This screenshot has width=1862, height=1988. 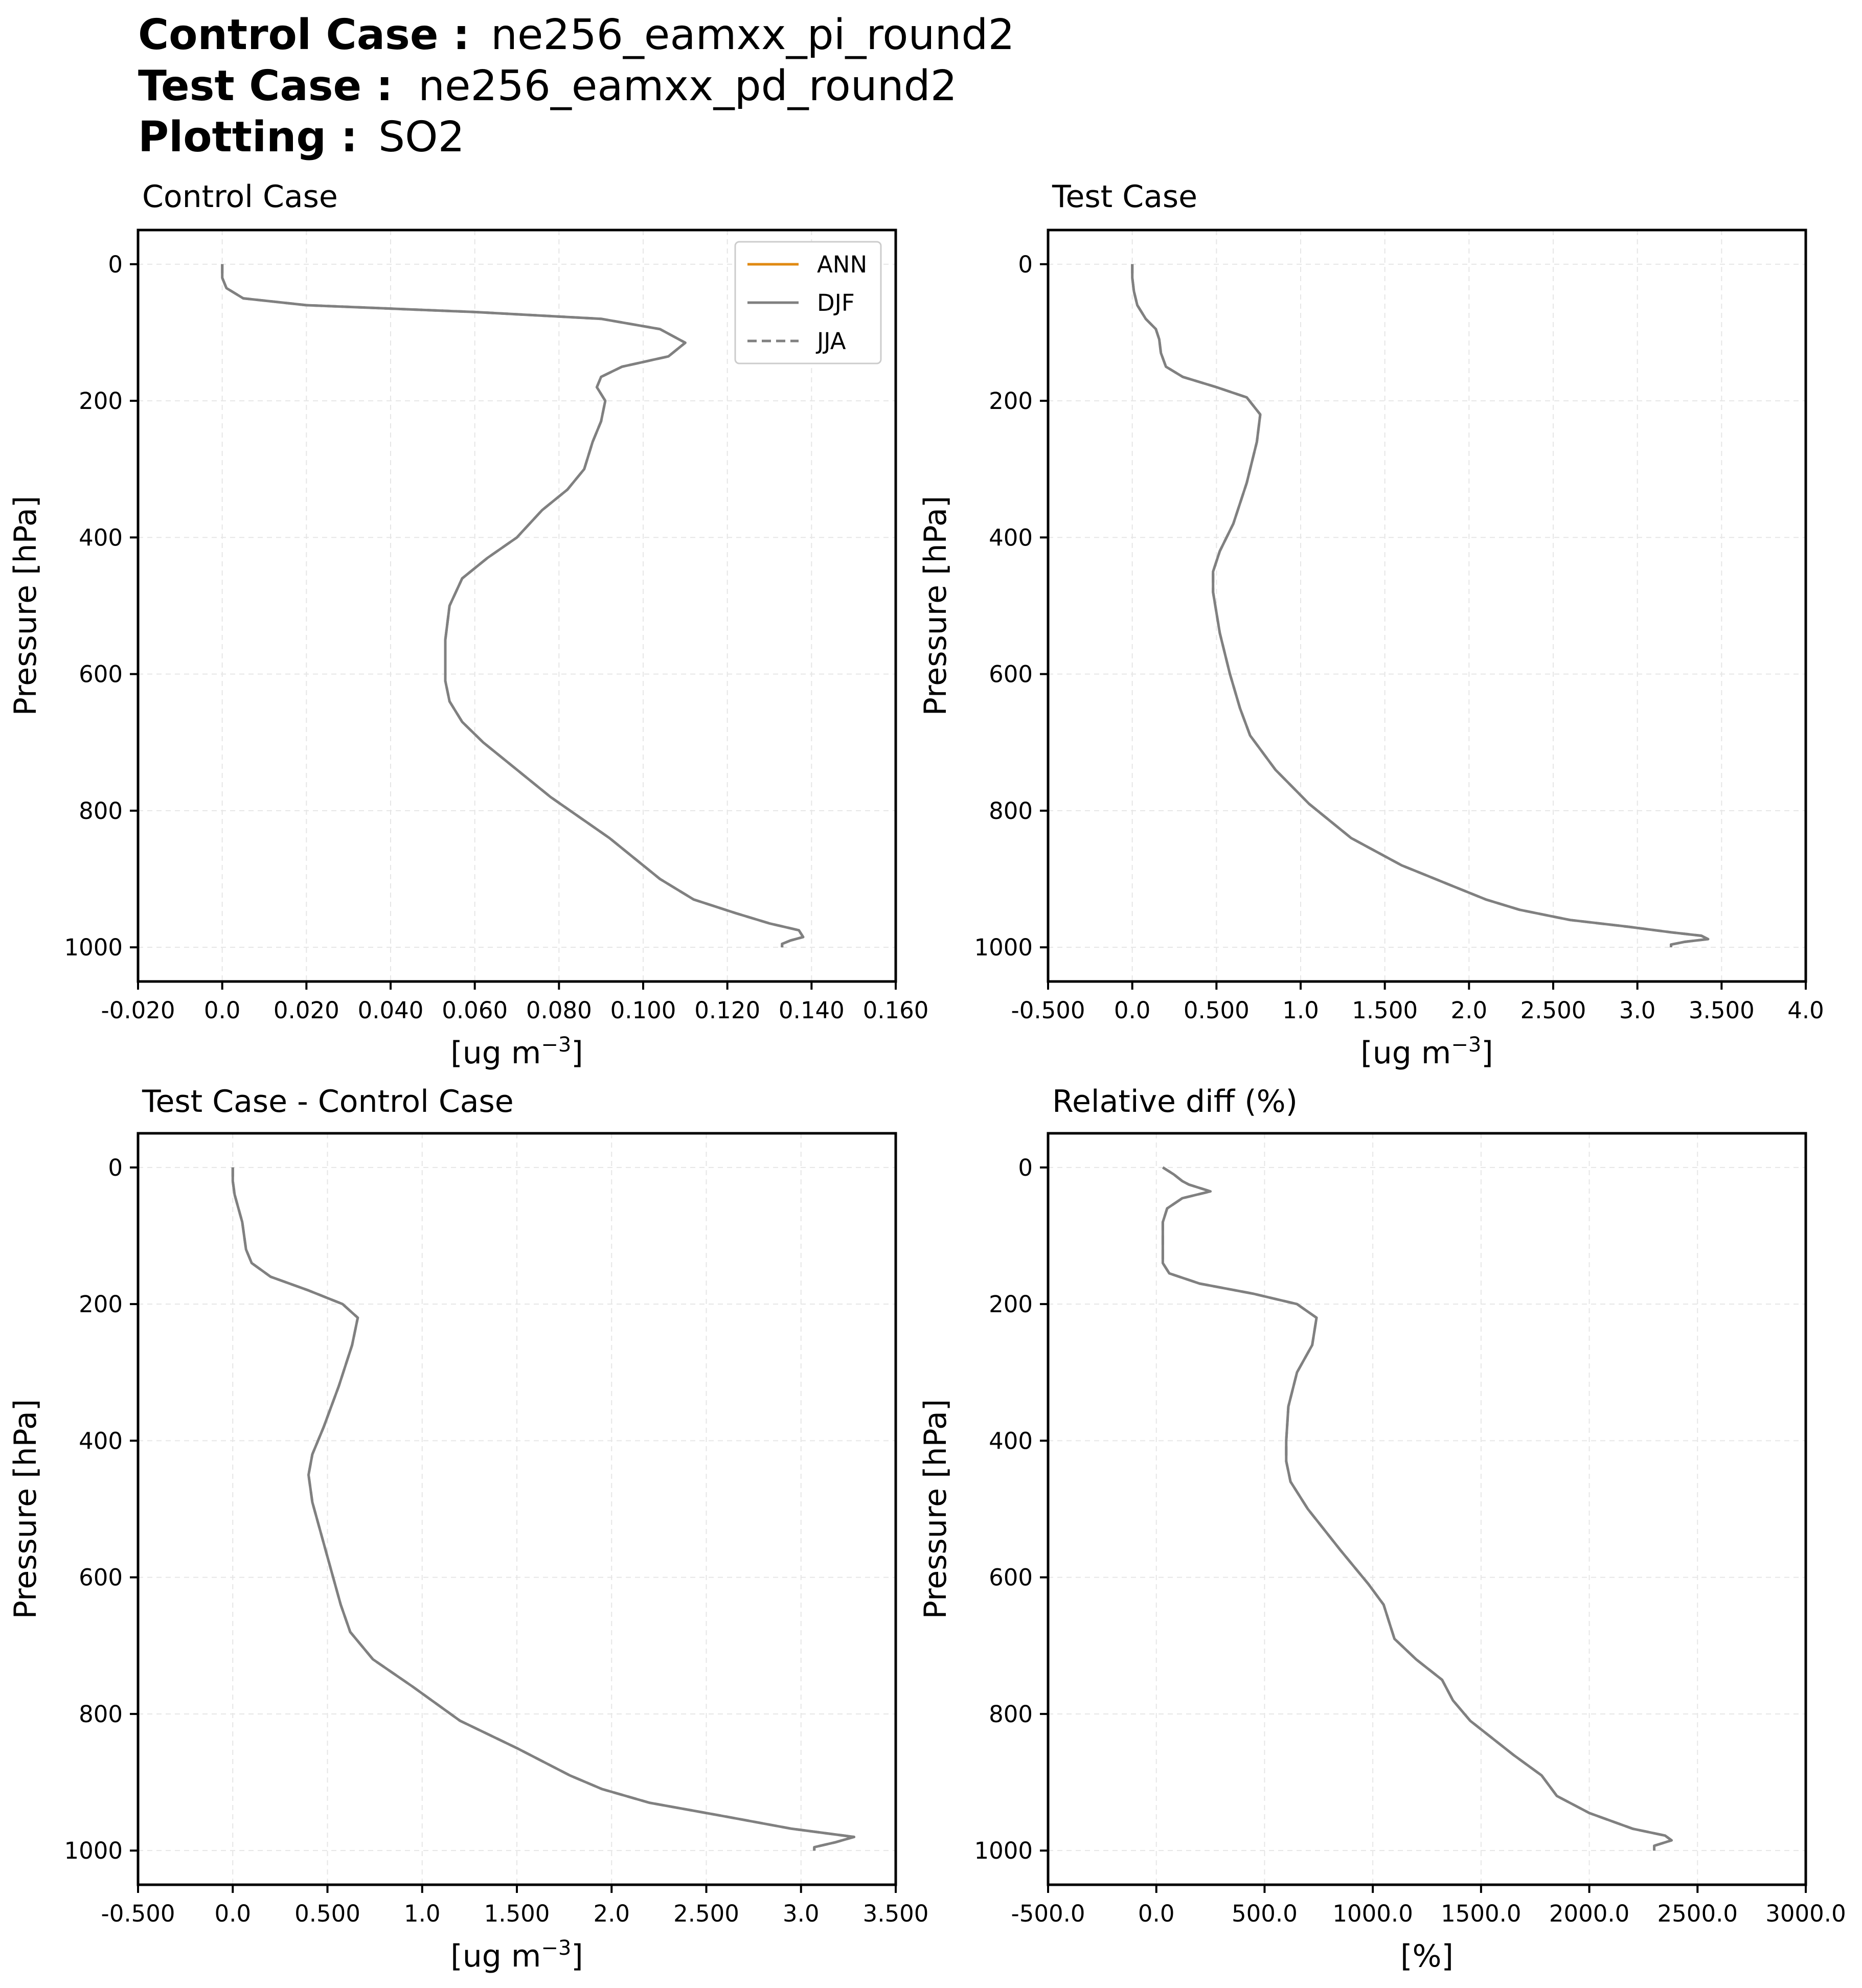 I want to click on legend-label-djf: DJF, so click(x=836, y=303).